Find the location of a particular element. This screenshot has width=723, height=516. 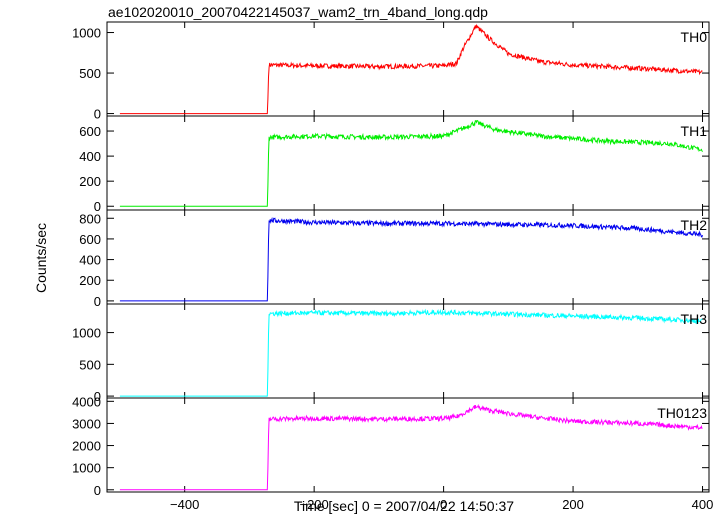

x-tick-label: 0 is located at coordinates (443, 504).